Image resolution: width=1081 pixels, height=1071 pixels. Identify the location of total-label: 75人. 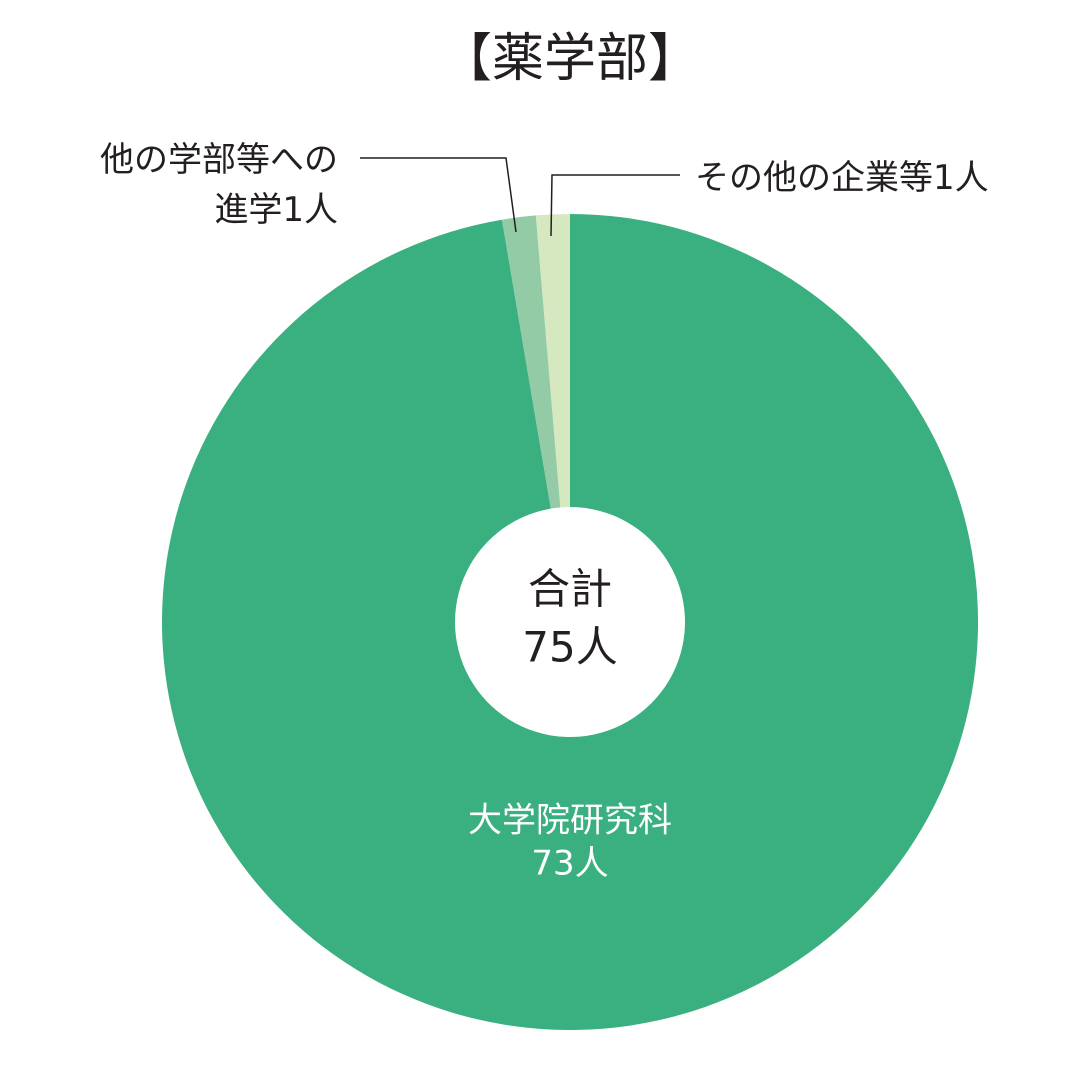
(569, 647).